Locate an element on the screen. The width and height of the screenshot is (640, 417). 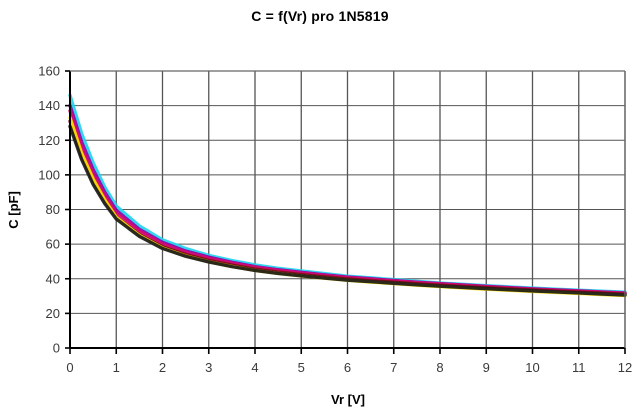
y-tick-label: 160 is located at coordinates (49, 71).